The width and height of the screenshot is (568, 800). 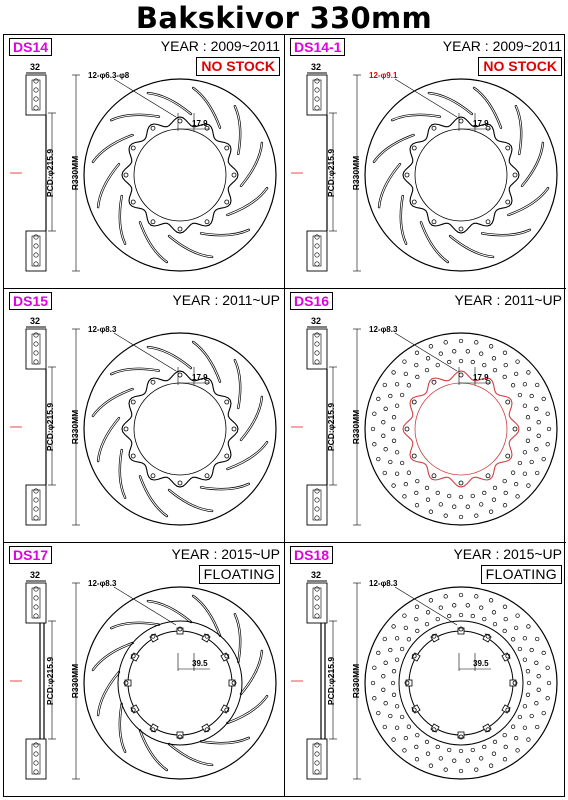 I want to click on profile-lower-block, so click(x=317, y=251).